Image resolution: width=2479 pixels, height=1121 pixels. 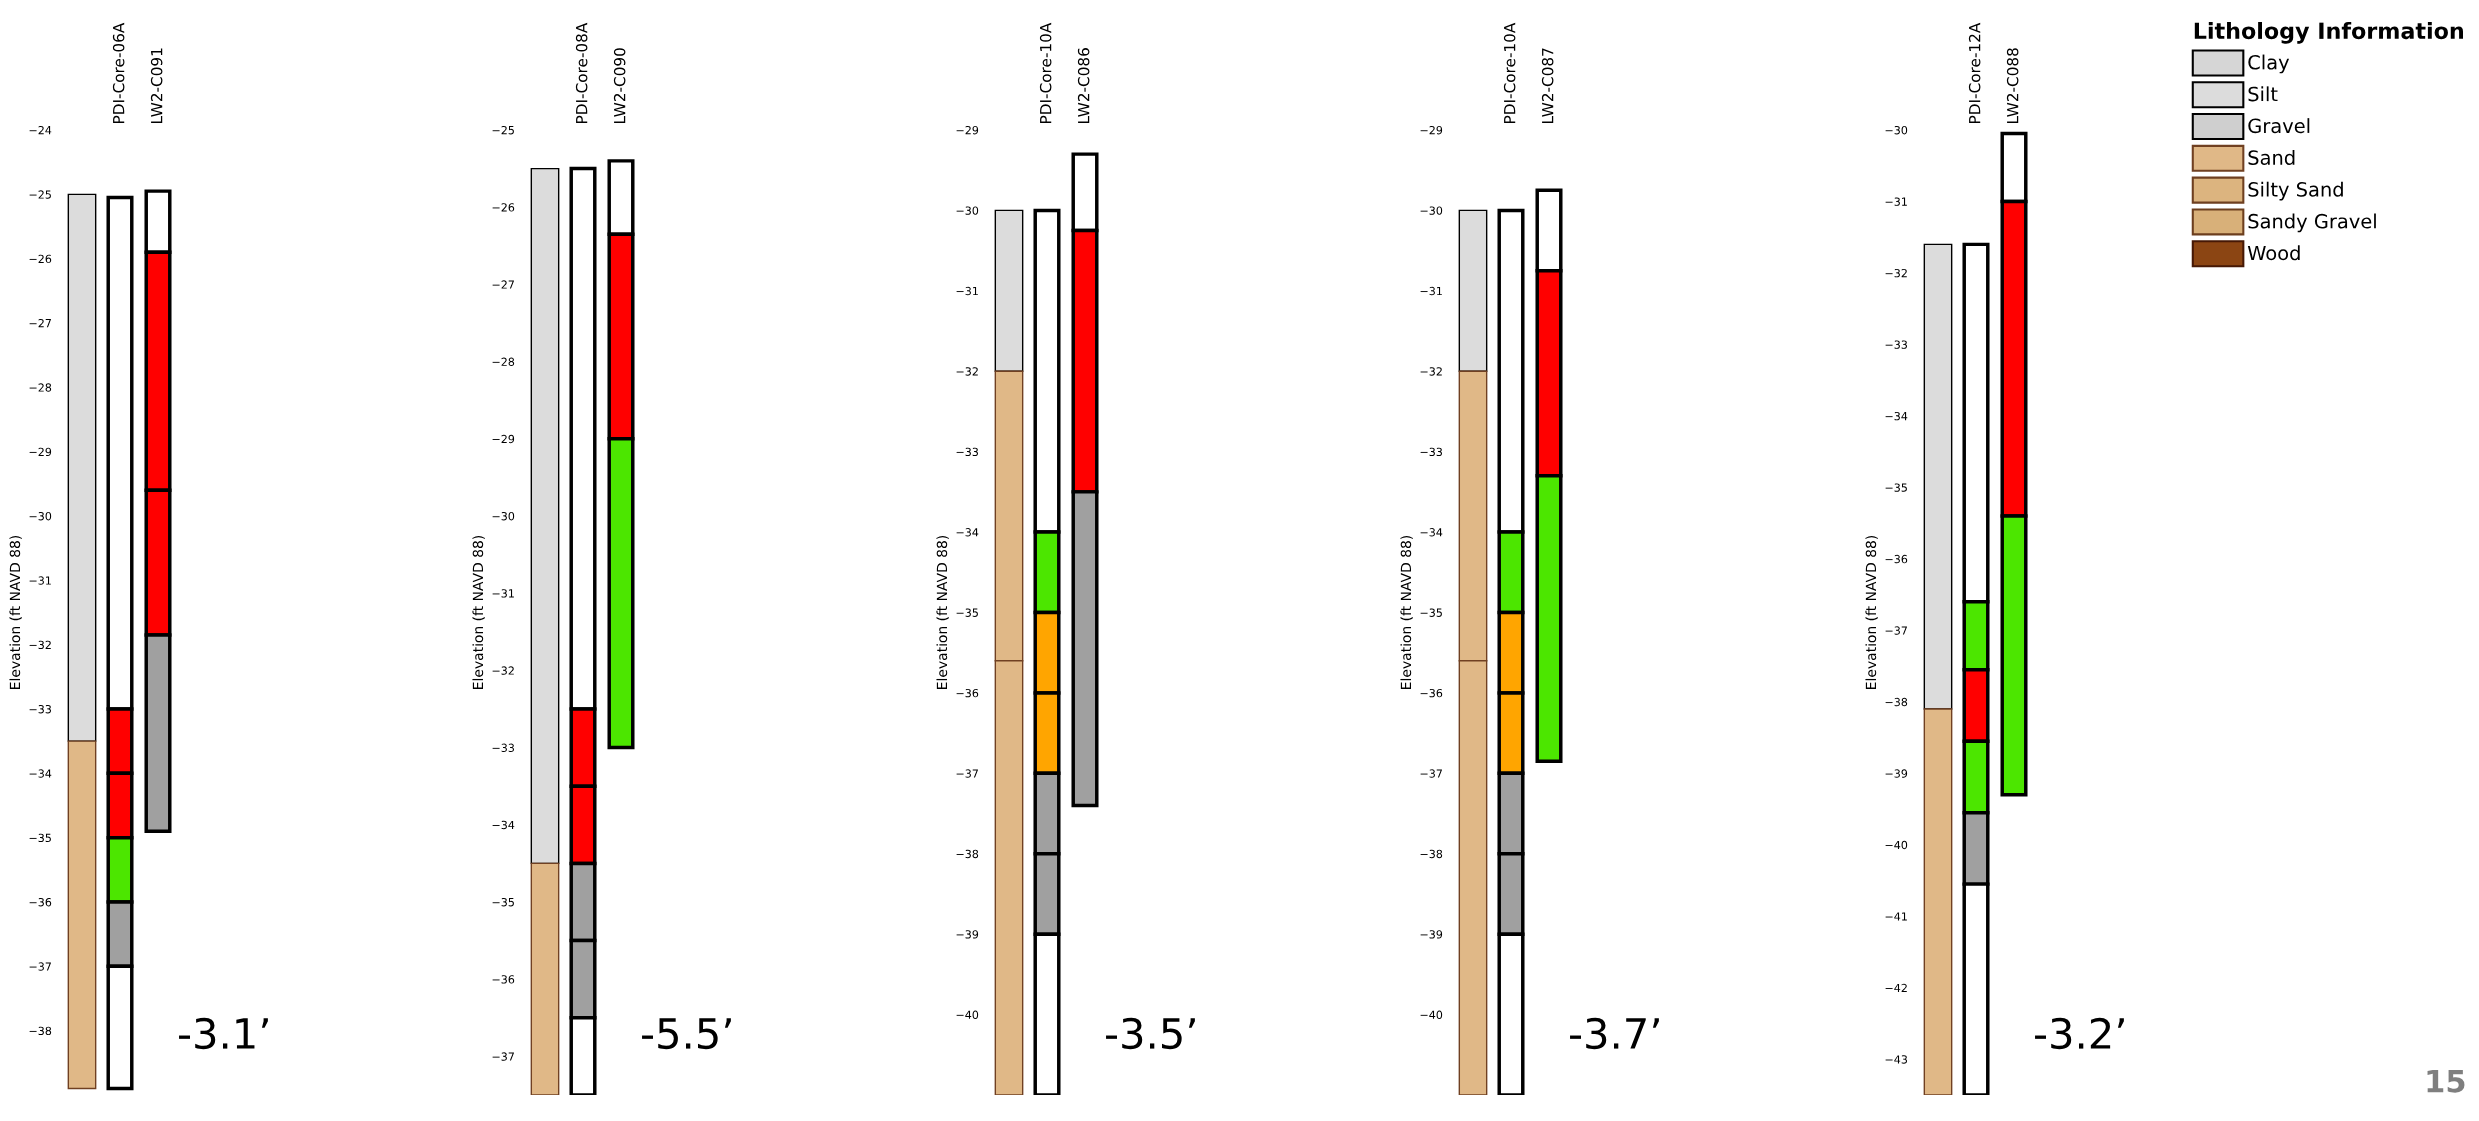 What do you see at coordinates (1150, 1033) in the screenshot?
I see `text: -3.5’` at bounding box center [1150, 1033].